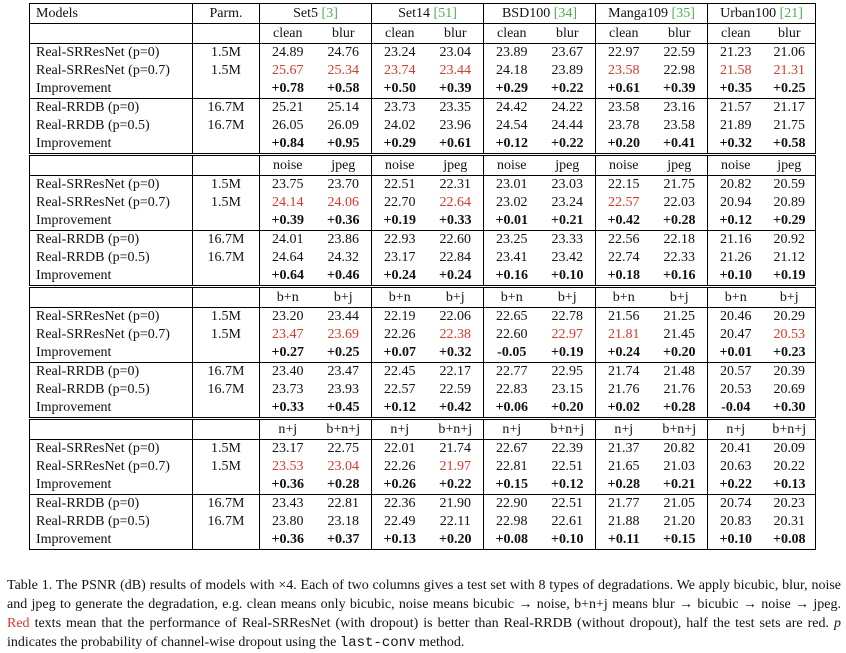 This screenshot has height=653, width=846. What do you see at coordinates (679, 107) in the screenshot?
I see `psnr-value: 23.16` at bounding box center [679, 107].